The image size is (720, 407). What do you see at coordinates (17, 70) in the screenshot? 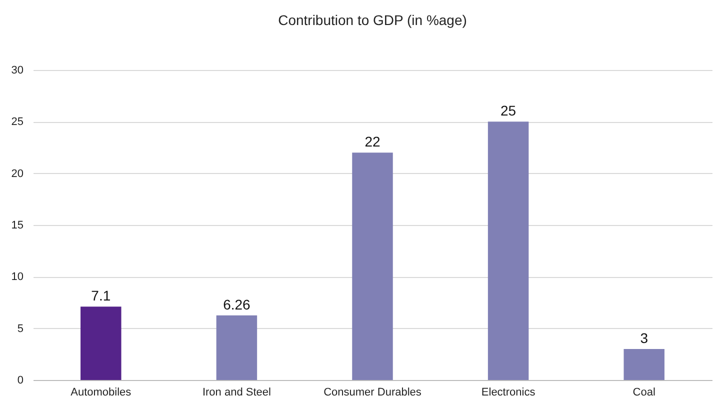
I see `y-tick-label: 30` at bounding box center [17, 70].